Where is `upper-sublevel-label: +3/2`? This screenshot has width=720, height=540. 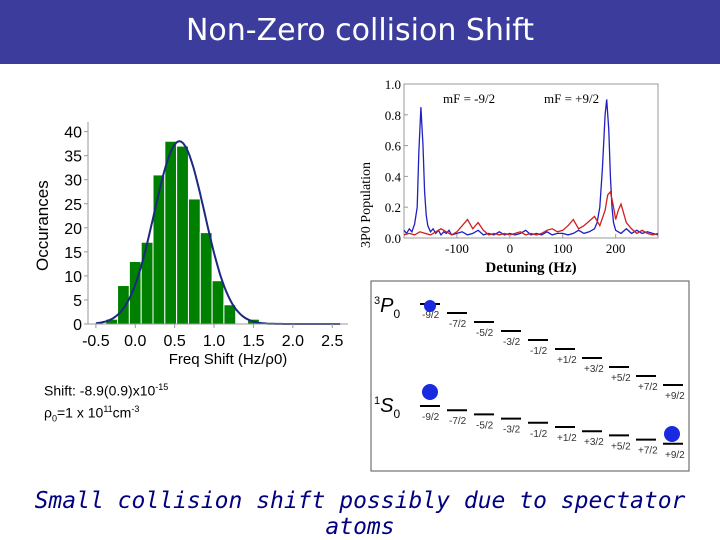
upper-sublevel-label: +3/2 is located at coordinates (594, 369).